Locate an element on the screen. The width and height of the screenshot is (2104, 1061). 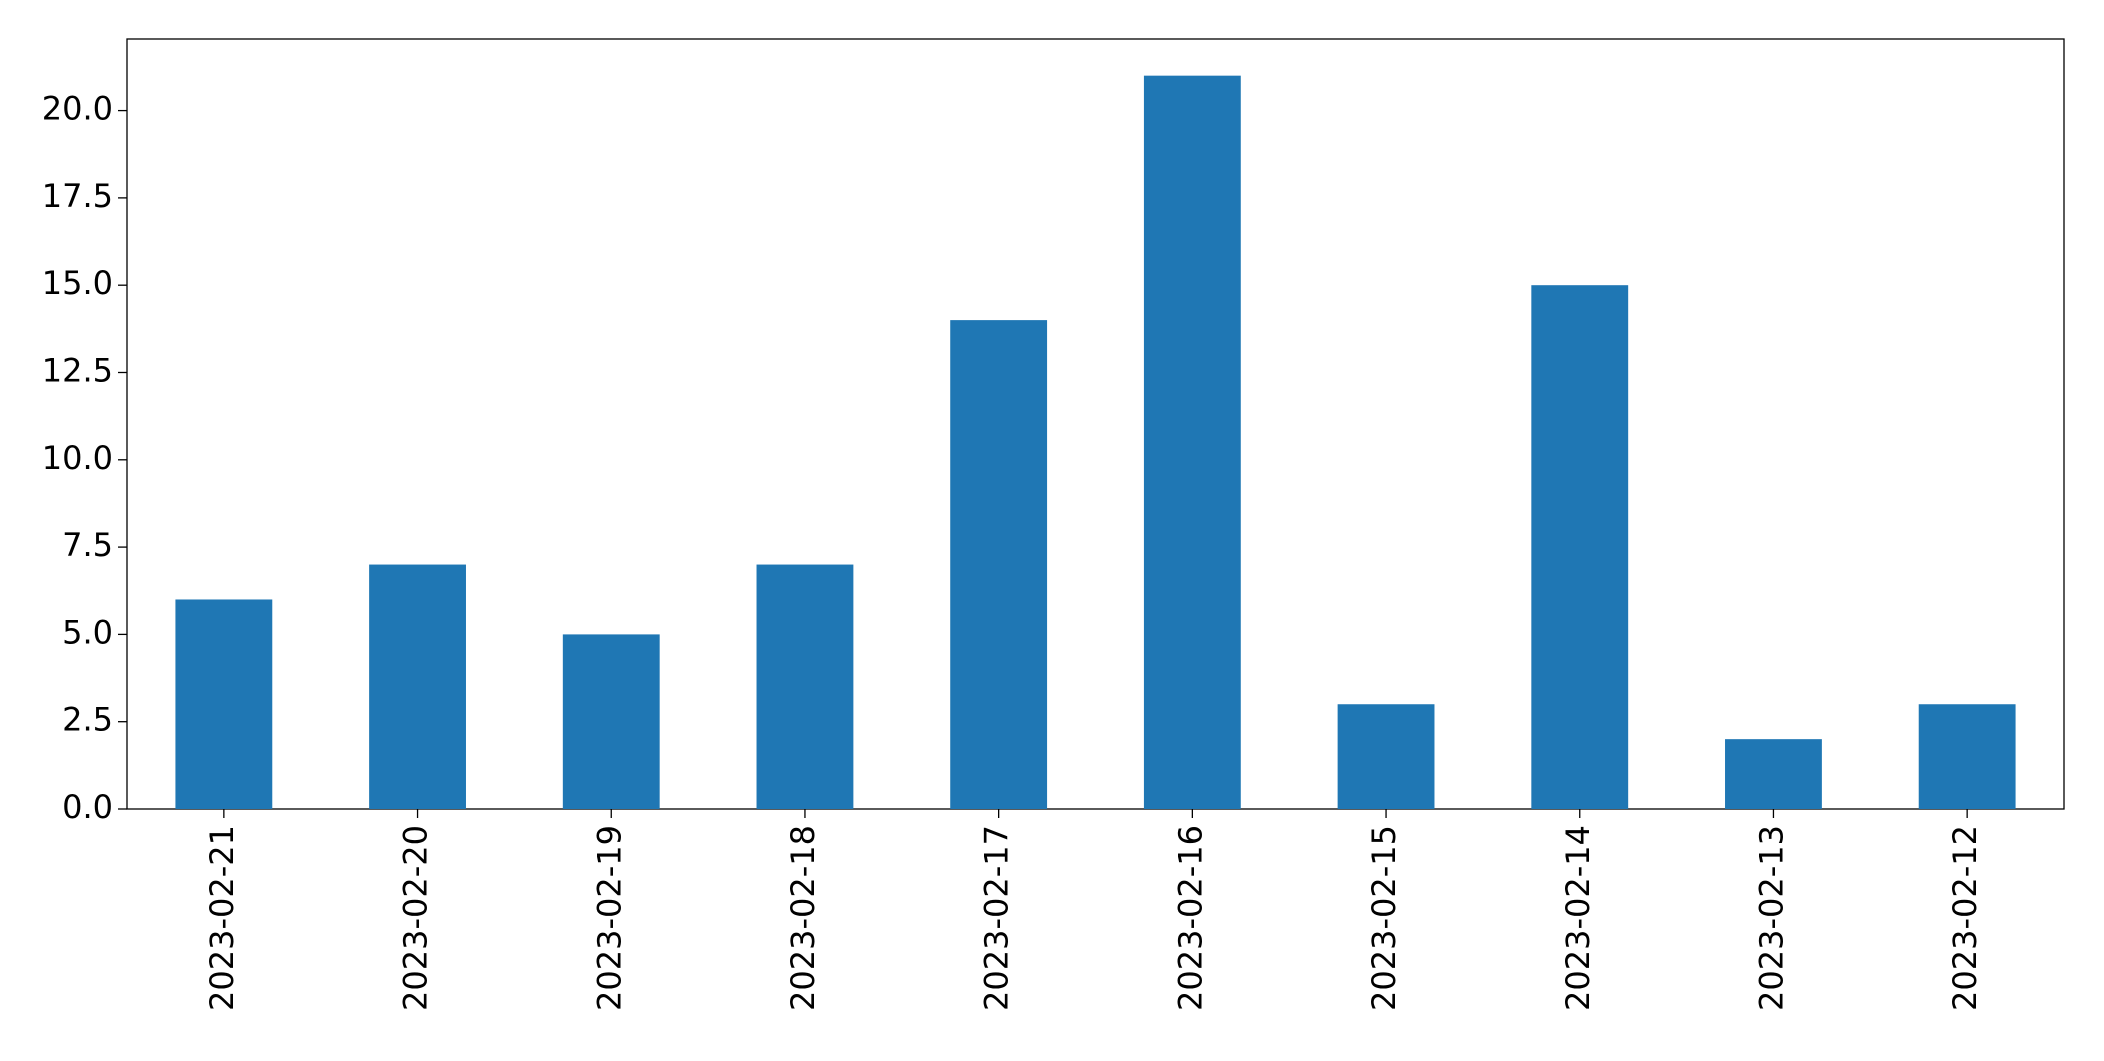
y-tick-label: 15.0 is located at coordinates (77, 283).